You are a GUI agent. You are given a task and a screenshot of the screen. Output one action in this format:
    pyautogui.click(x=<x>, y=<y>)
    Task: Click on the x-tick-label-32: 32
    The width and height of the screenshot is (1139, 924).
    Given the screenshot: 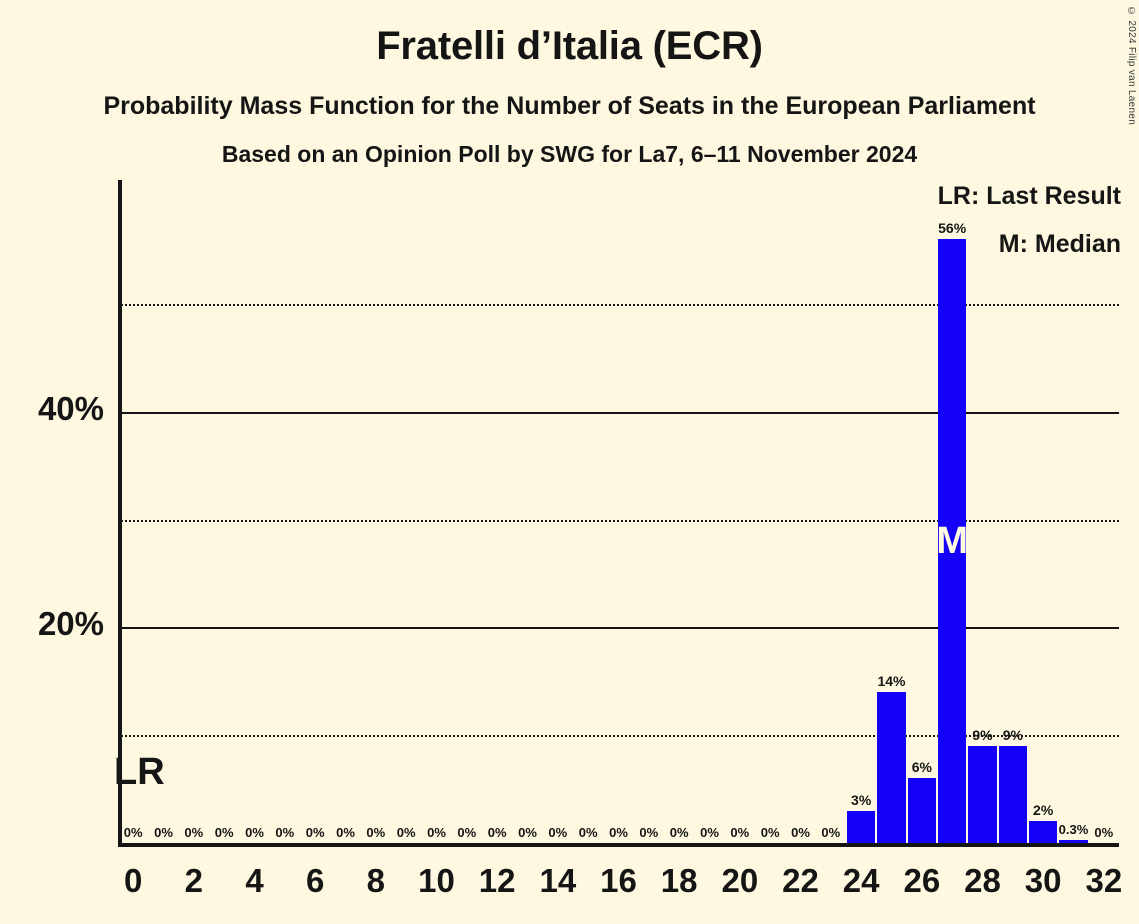 What is the action you would take?
    pyautogui.click(x=1104, y=880)
    